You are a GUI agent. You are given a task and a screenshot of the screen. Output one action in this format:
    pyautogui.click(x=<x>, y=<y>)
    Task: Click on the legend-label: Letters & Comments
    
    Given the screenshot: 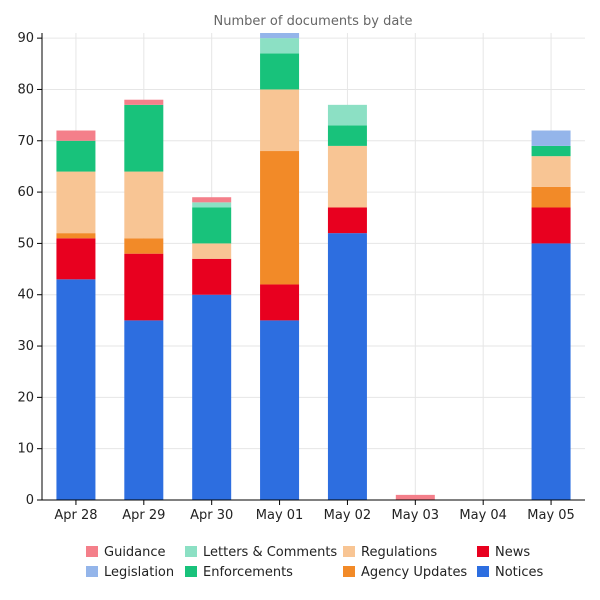 What is the action you would take?
    pyautogui.click(x=270, y=552)
    